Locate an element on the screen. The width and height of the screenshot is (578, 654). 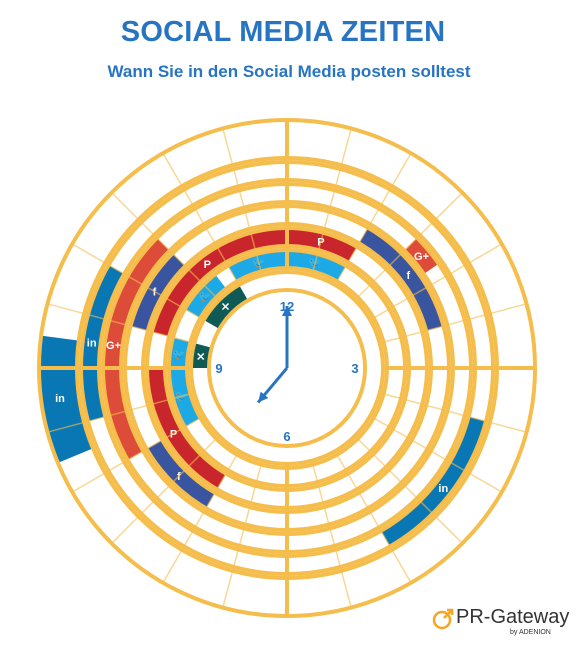
minute-hand-tip is located at coordinates (287, 311).